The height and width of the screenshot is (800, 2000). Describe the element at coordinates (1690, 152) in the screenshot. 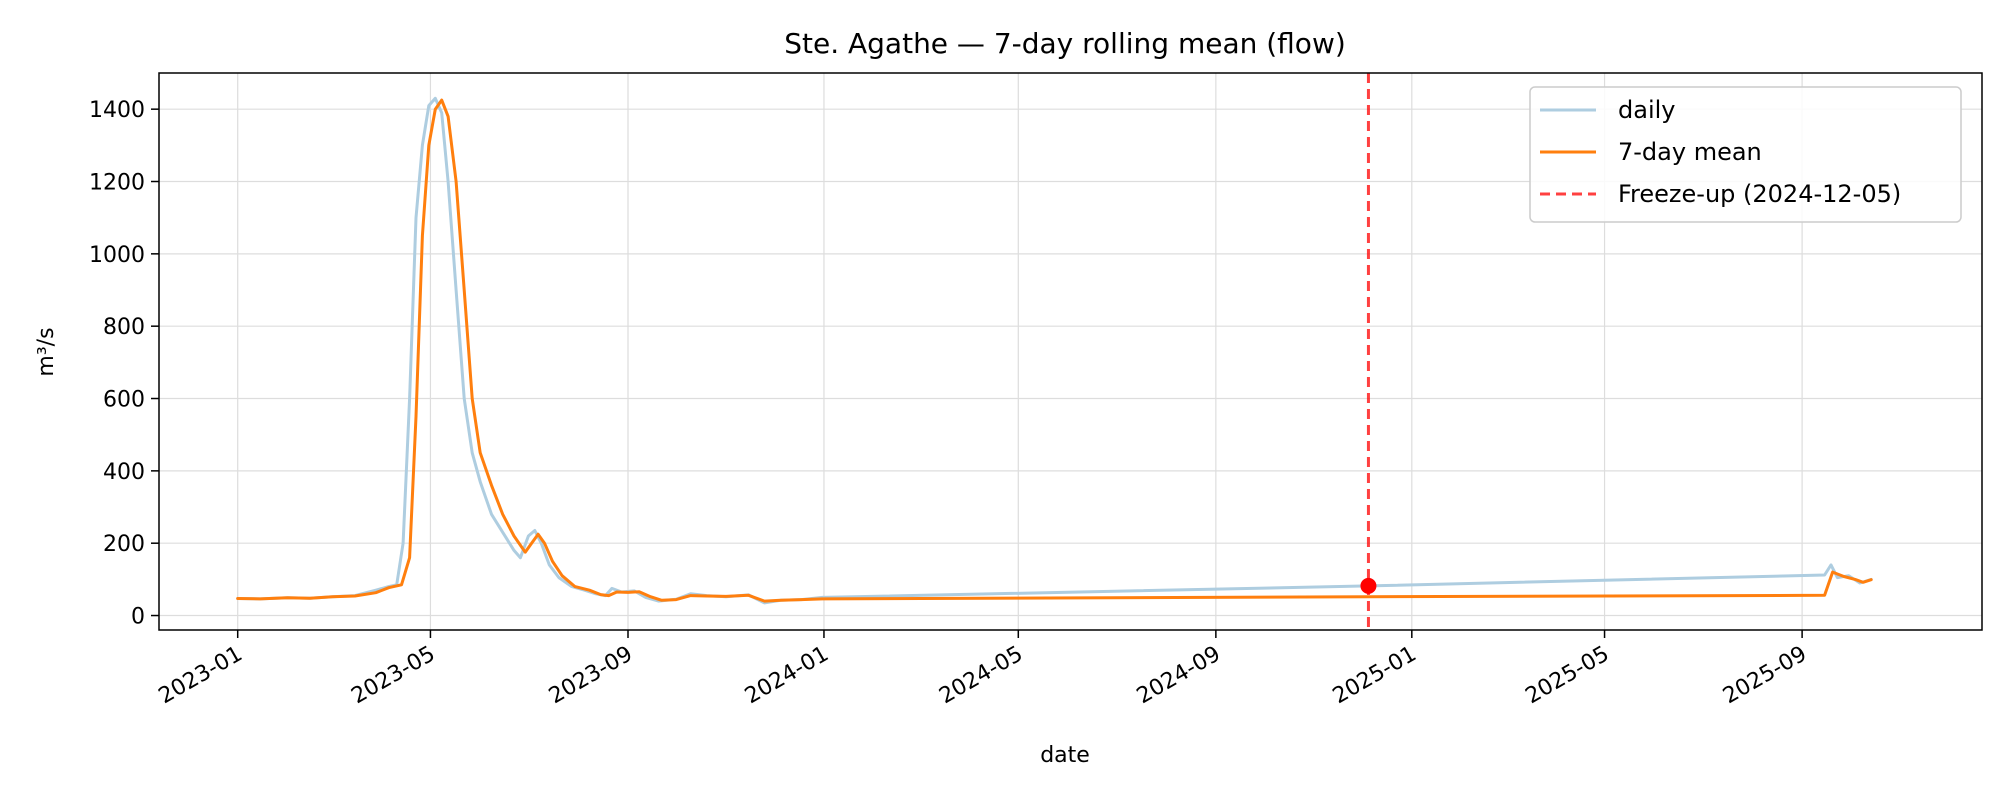

I see `legend-label-7-day-mean: 7-day mean` at that location.